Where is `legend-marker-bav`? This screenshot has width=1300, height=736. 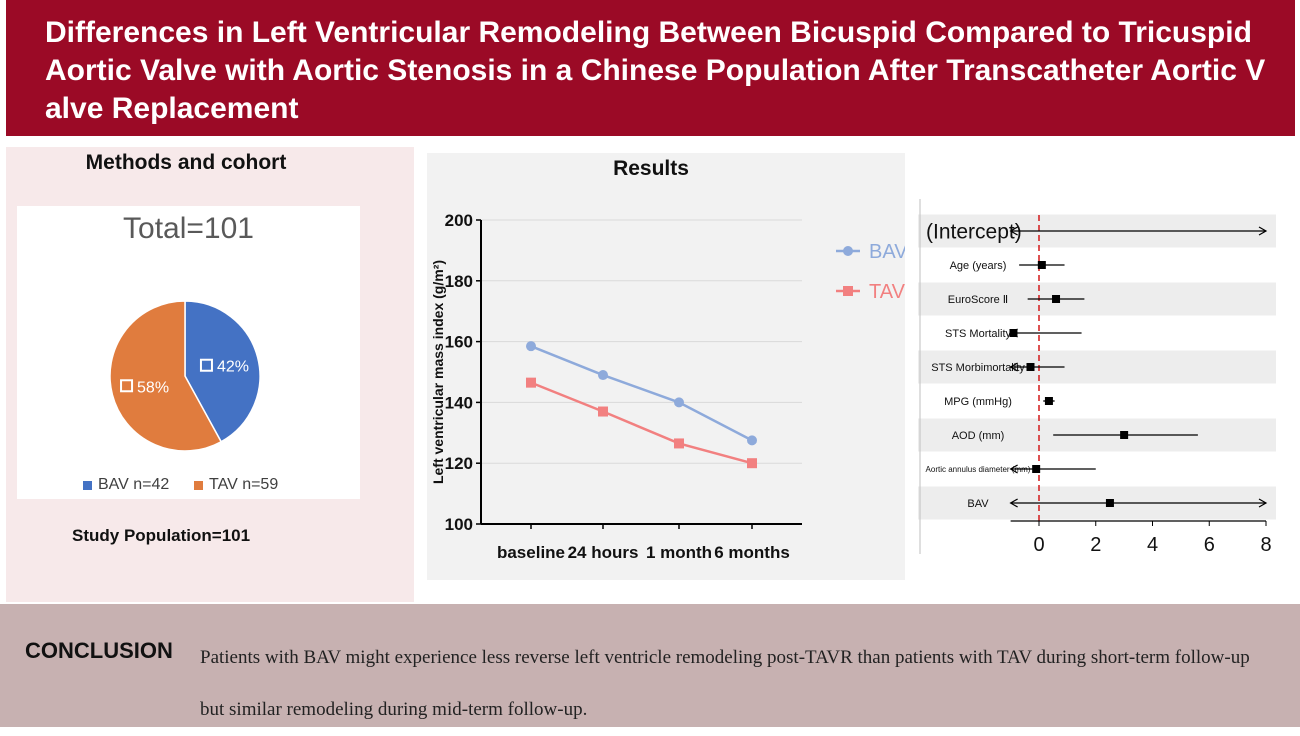
legend-marker-bav is located at coordinates (848, 251).